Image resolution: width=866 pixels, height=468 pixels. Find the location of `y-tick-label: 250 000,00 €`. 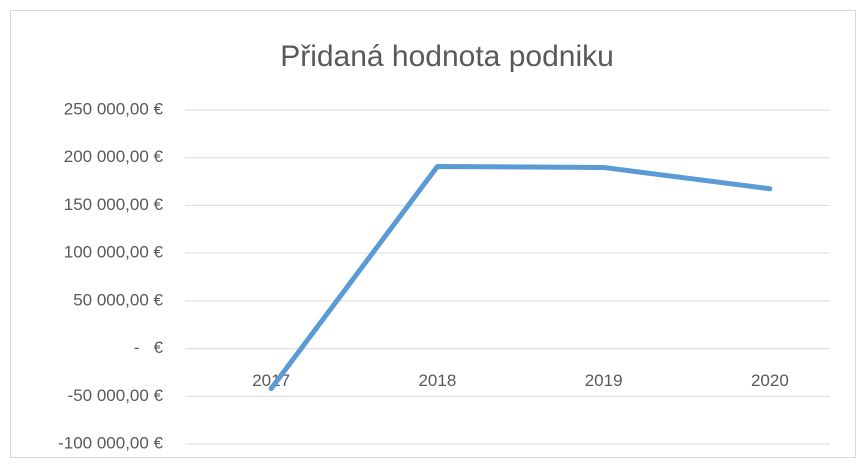

y-tick-label: 250 000,00 € is located at coordinates (114, 108).